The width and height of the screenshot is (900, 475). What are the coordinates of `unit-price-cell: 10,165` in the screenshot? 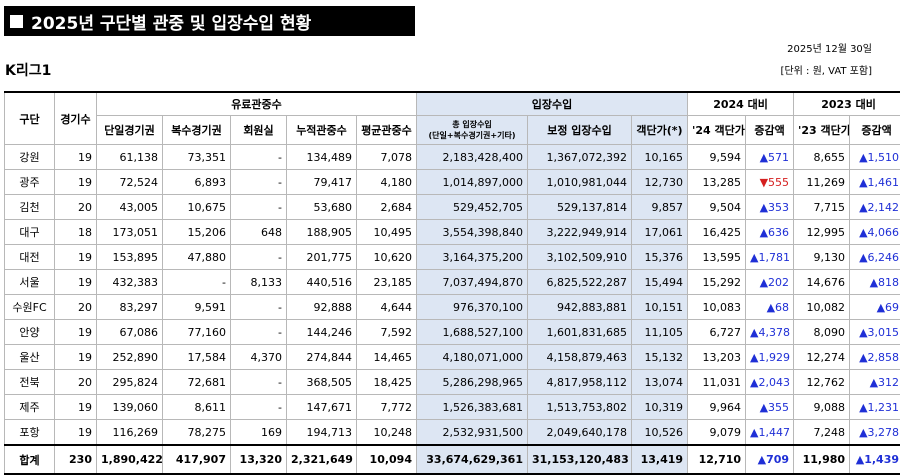 It's located at (660, 157).